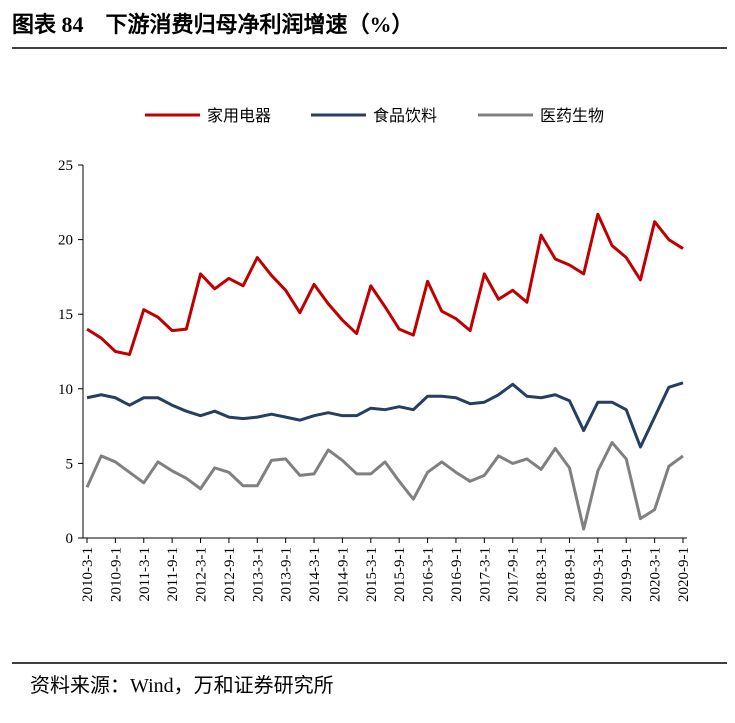  Describe the element at coordinates (514, 574) in the screenshot. I see `x-tick-label: 2017-9-1` at that location.